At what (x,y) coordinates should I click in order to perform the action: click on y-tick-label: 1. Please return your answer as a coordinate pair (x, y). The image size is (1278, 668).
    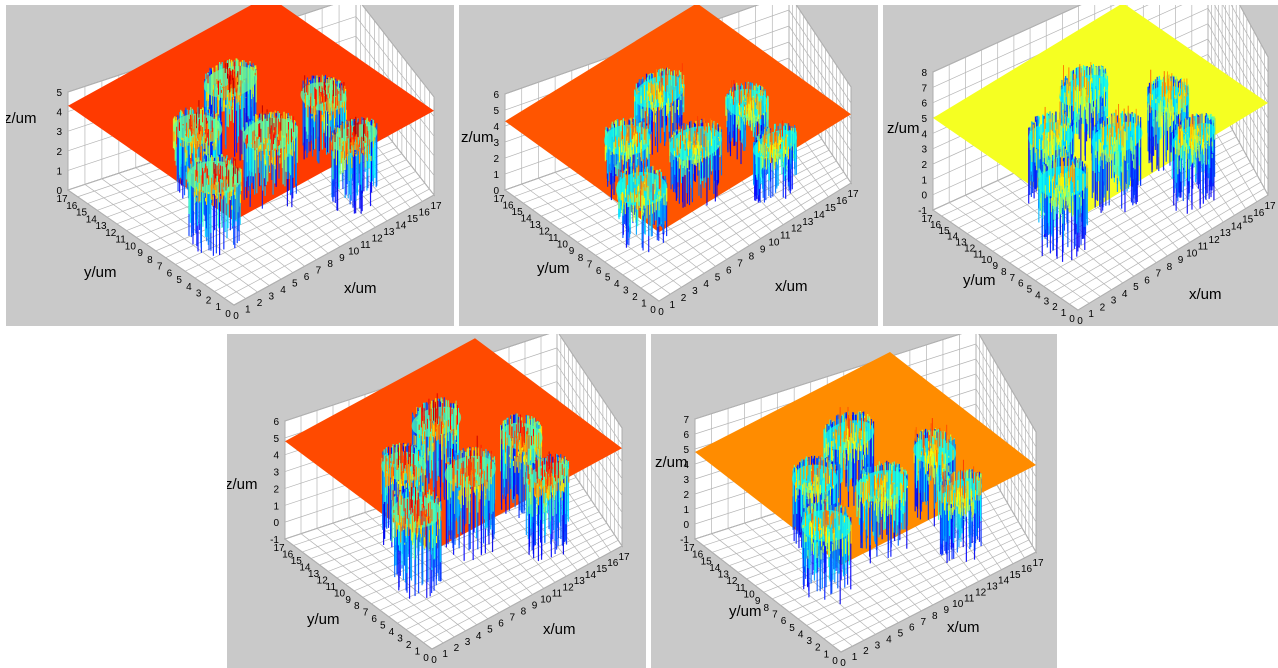
    Looking at the image, I should click on (1064, 313).